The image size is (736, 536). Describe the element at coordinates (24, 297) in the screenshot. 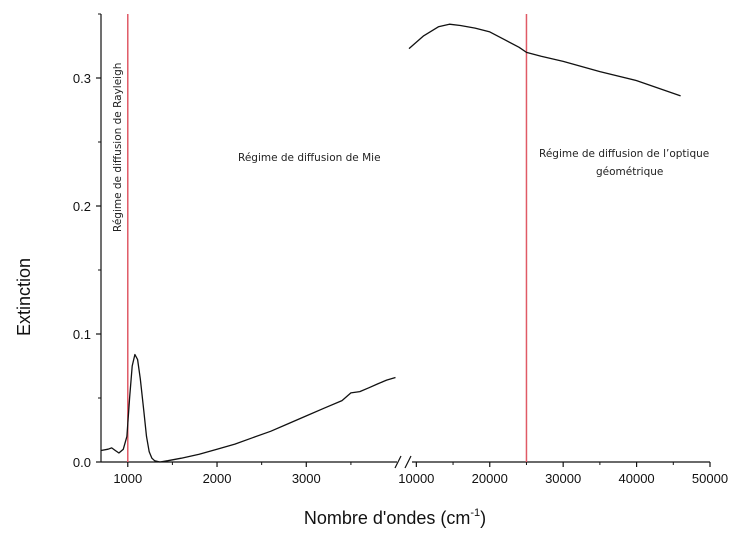

I see `y-axis-title: Extinction` at that location.